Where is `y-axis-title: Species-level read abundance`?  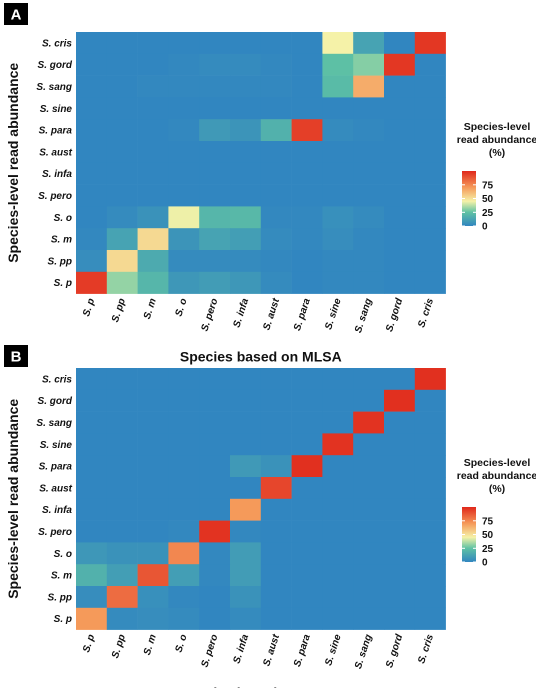
y-axis-title: Species-level read abundance is located at coordinates (13, 499).